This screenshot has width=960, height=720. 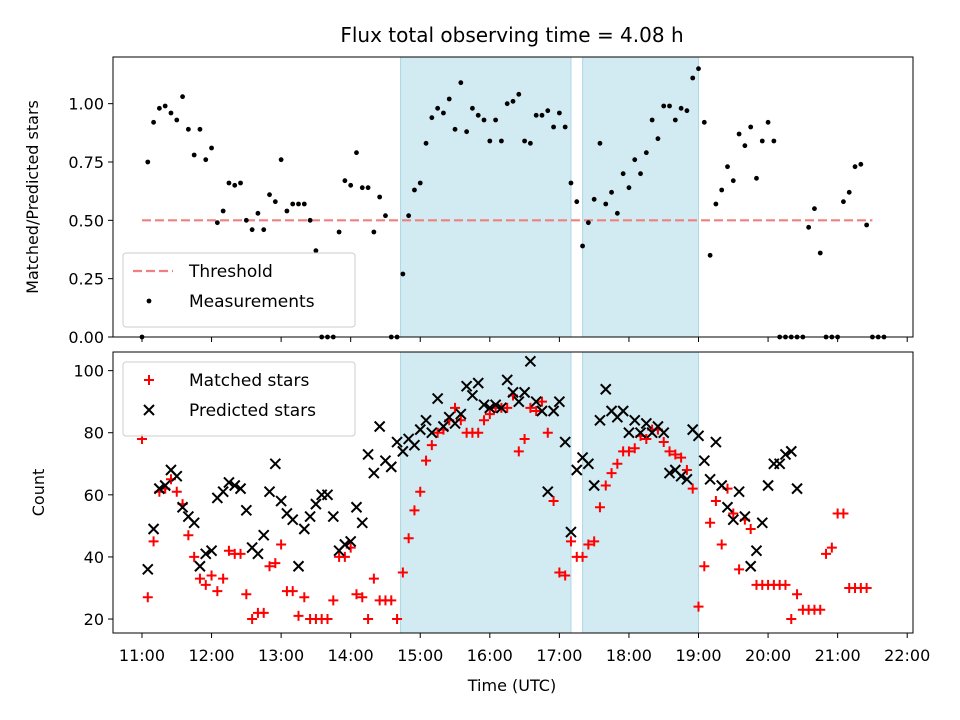 I want to click on y-tick-label: 20, so click(x=94, y=619).